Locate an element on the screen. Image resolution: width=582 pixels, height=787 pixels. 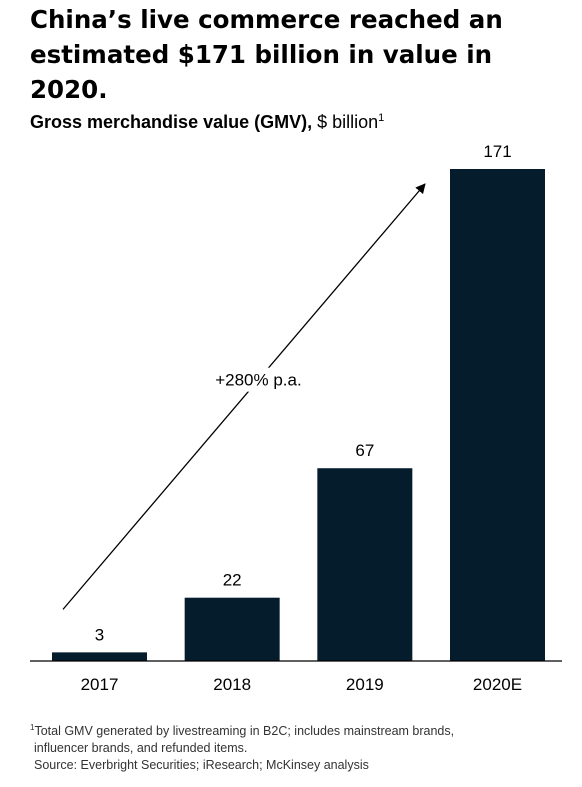
subtitle-footnote-mark: 1 is located at coordinates (381, 118).